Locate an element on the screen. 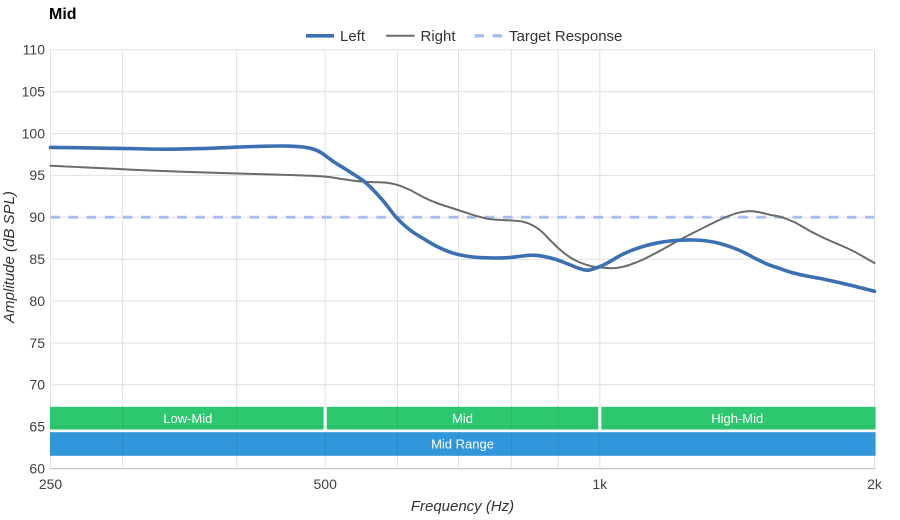  svg-text: High-Mid is located at coordinates (737, 418).